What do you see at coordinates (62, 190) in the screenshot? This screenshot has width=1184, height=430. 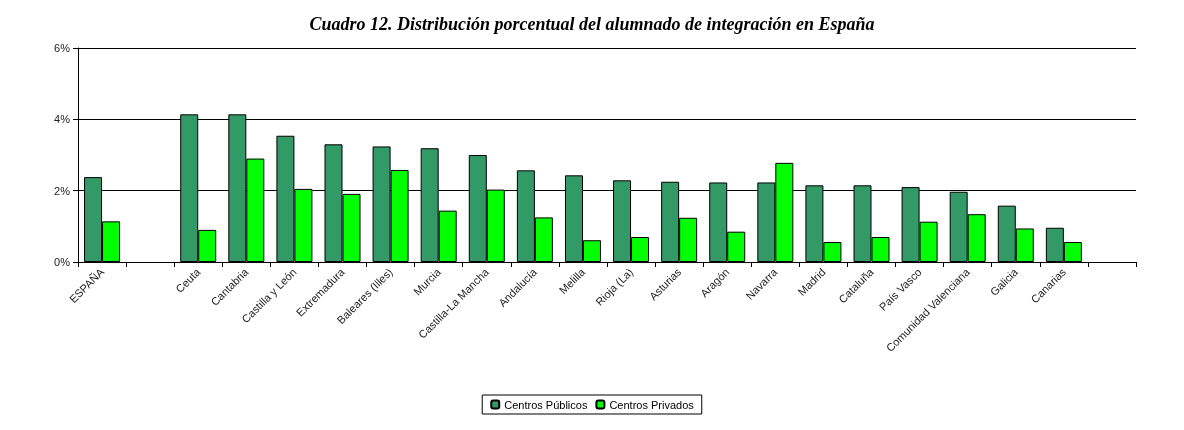 I see `y-tick-label: 2%` at bounding box center [62, 190].